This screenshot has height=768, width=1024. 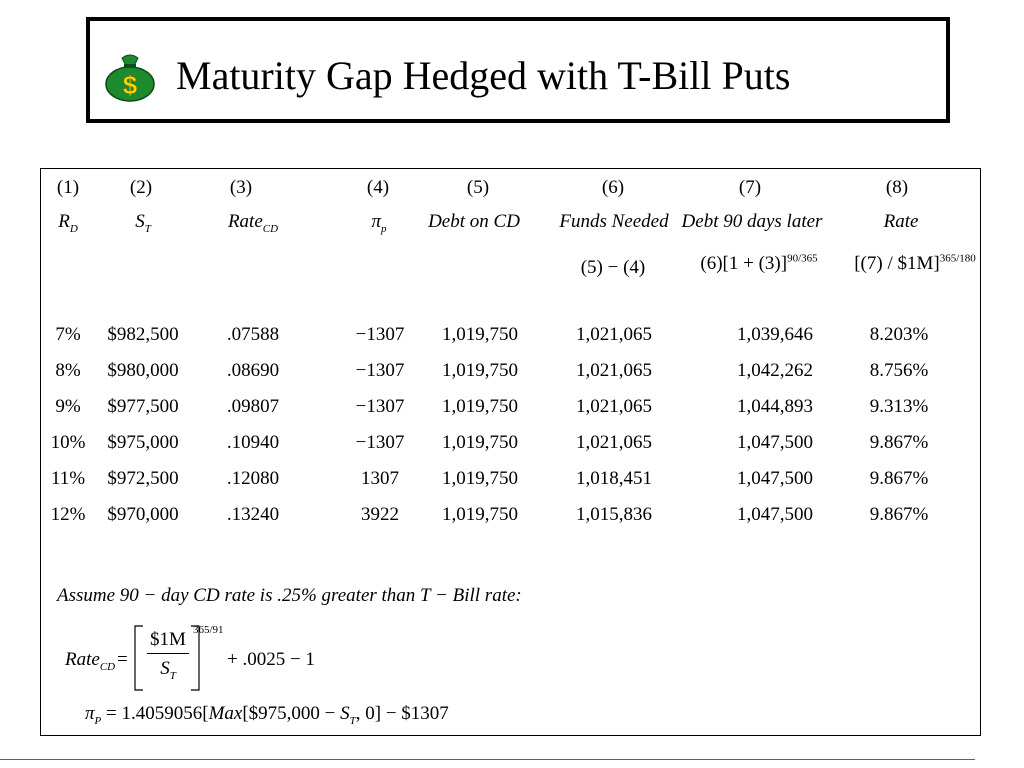 What do you see at coordinates (253, 370) in the screenshot?
I see `table-cell: .08690` at bounding box center [253, 370].